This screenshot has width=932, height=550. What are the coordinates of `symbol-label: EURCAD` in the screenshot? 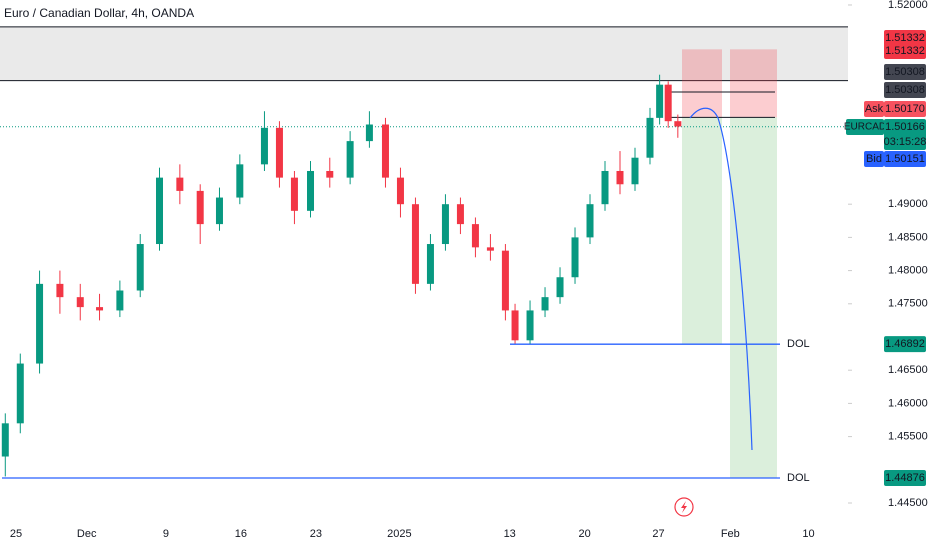 It's located at (865, 127).